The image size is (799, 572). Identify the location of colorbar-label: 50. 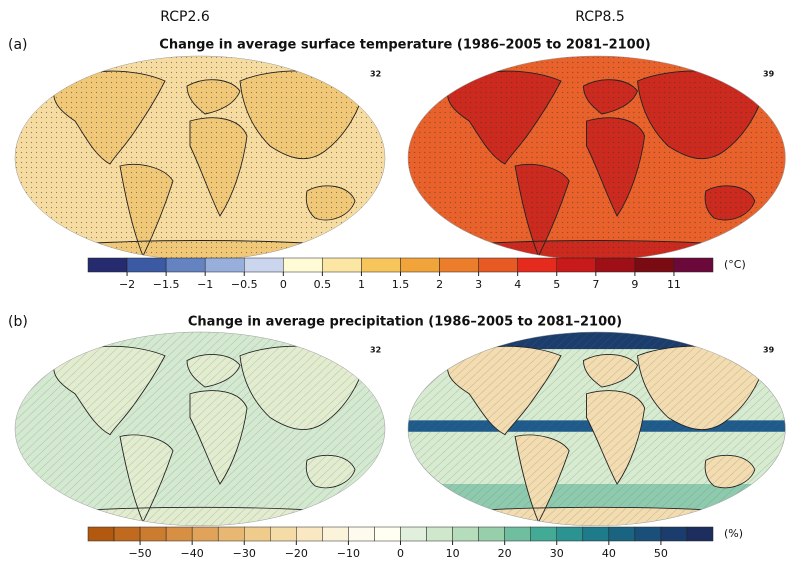
(661, 553).